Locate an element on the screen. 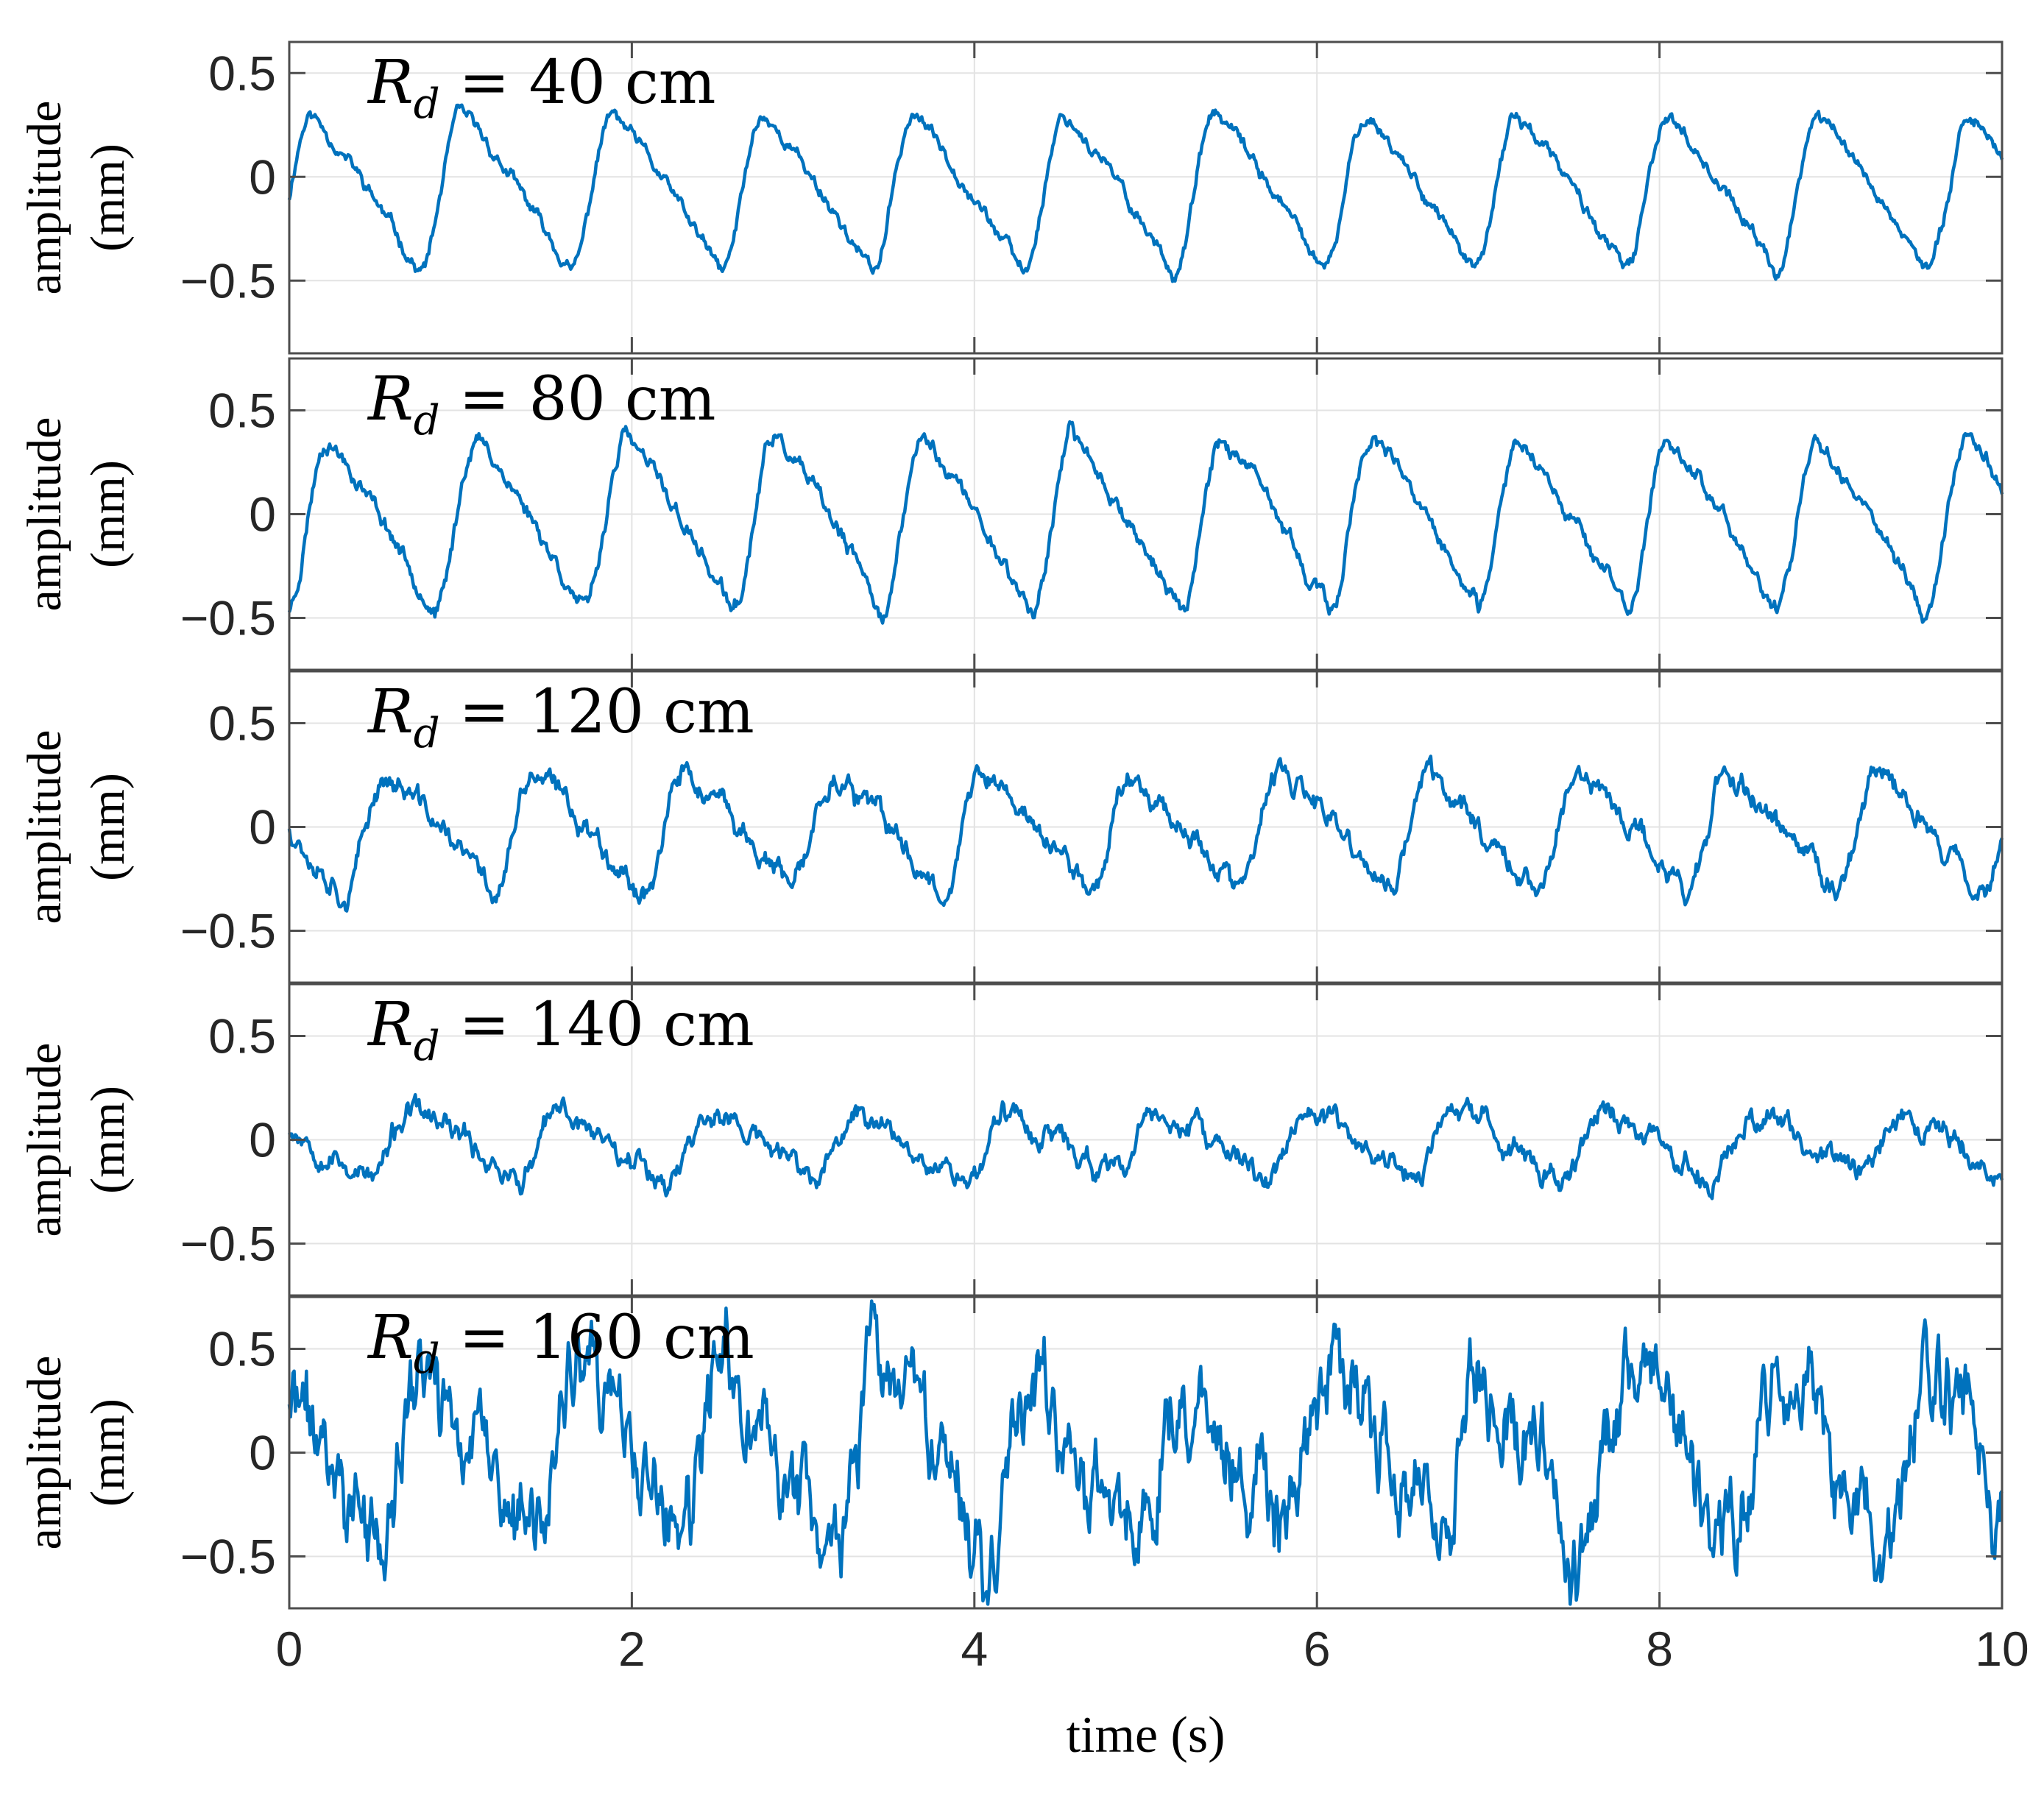 The width and height of the screenshot is (2044, 1796). panel-title: Rd = 140 cm is located at coordinates (560, 1030).